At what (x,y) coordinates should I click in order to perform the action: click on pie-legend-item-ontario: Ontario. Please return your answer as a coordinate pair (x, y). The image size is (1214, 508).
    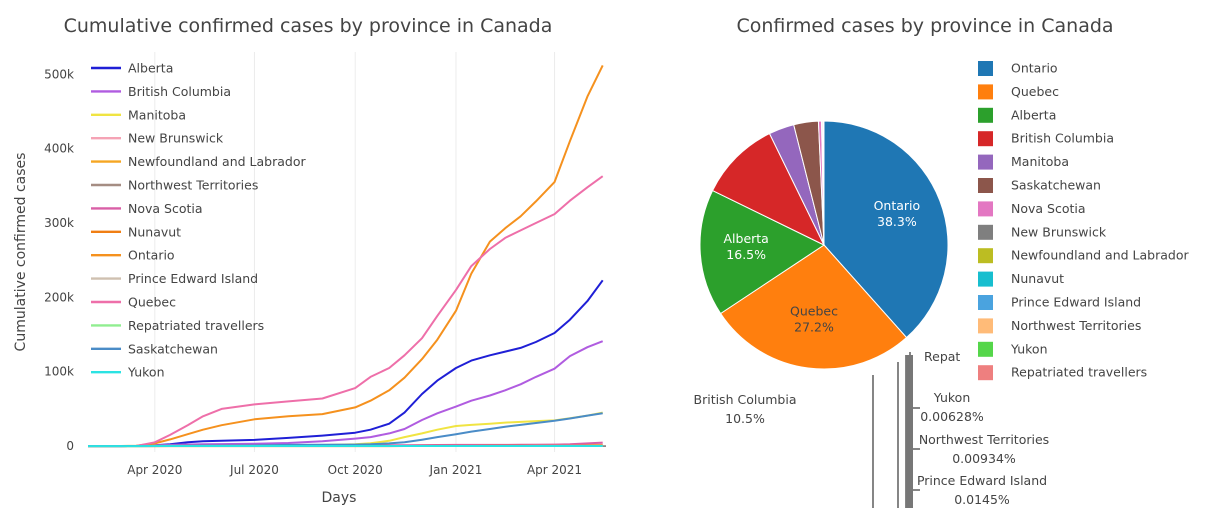
    Looking at the image, I should click on (1018, 69).